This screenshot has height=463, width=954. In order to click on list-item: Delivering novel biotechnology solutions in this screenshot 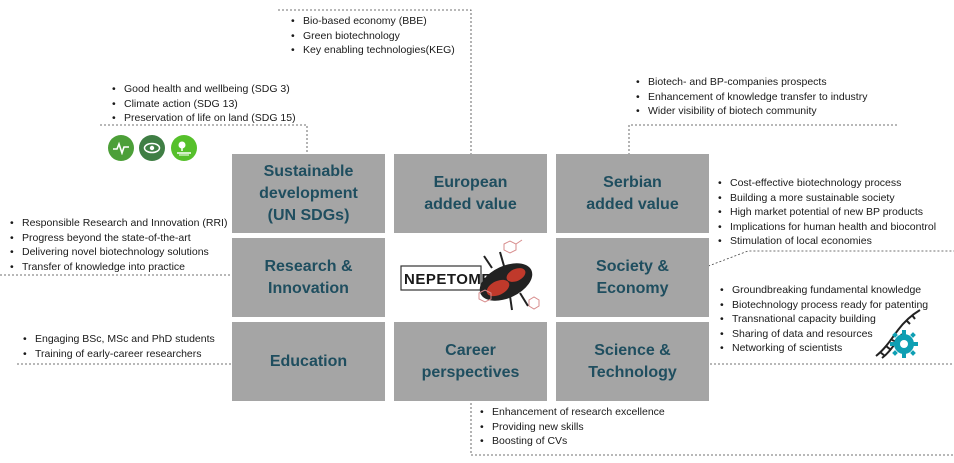, I will do `click(118, 252)`.